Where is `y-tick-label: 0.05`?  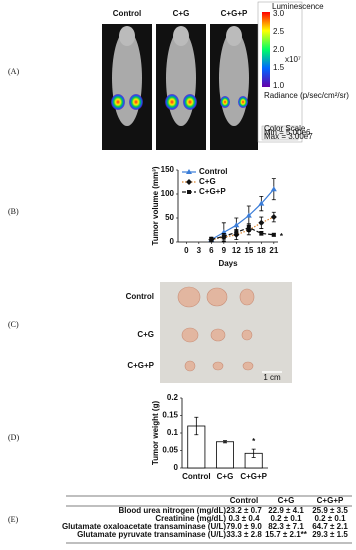 y-tick-label: 0.05 is located at coordinates (170, 450).